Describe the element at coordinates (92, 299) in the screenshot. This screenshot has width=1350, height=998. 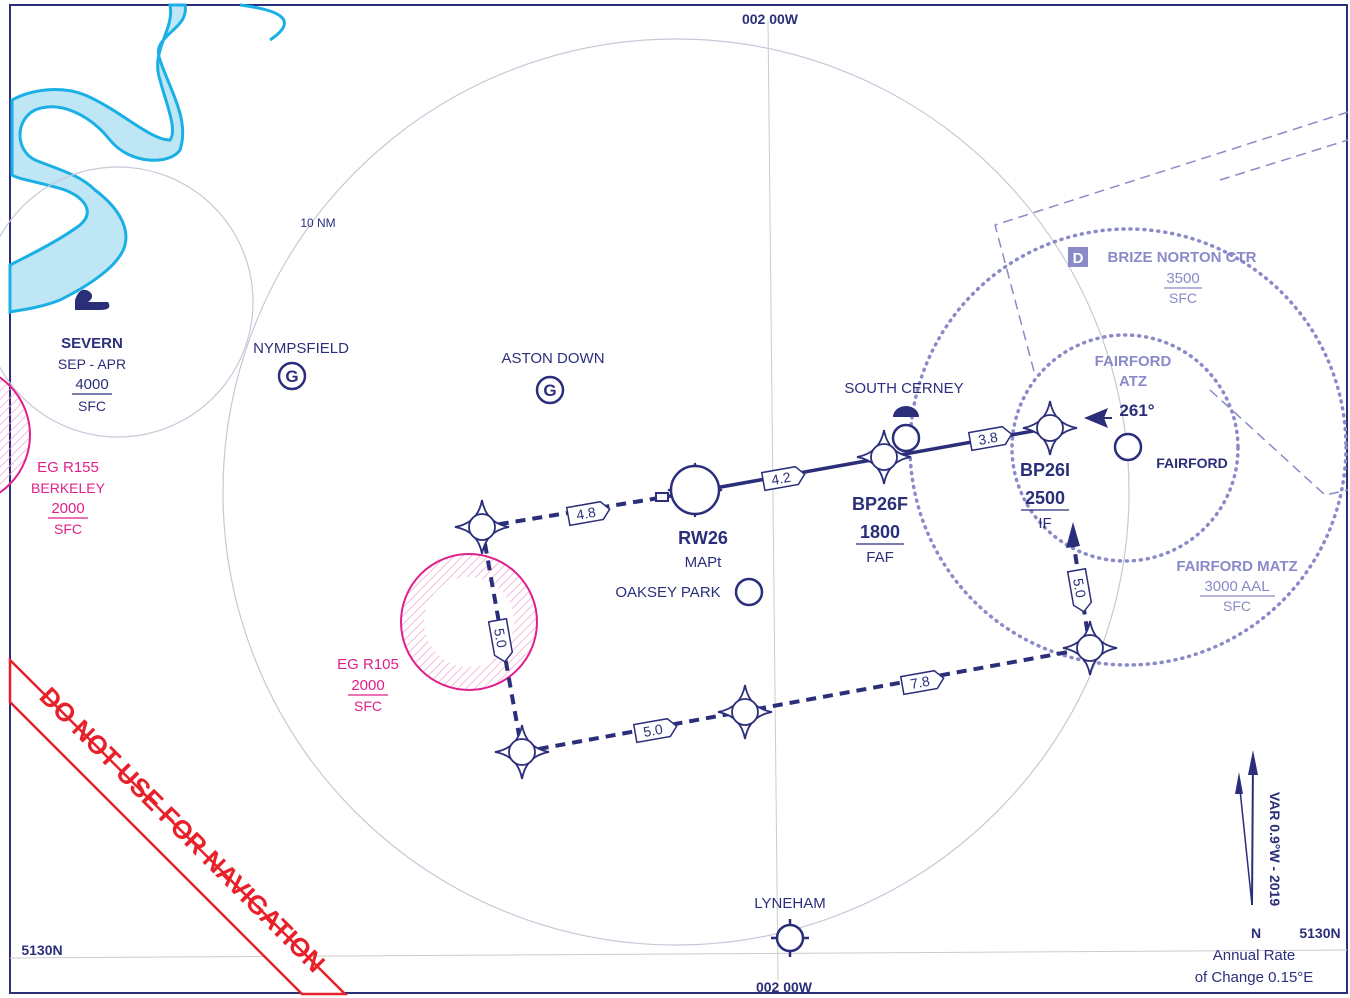
I see `bird-sanctuary-icon` at that location.